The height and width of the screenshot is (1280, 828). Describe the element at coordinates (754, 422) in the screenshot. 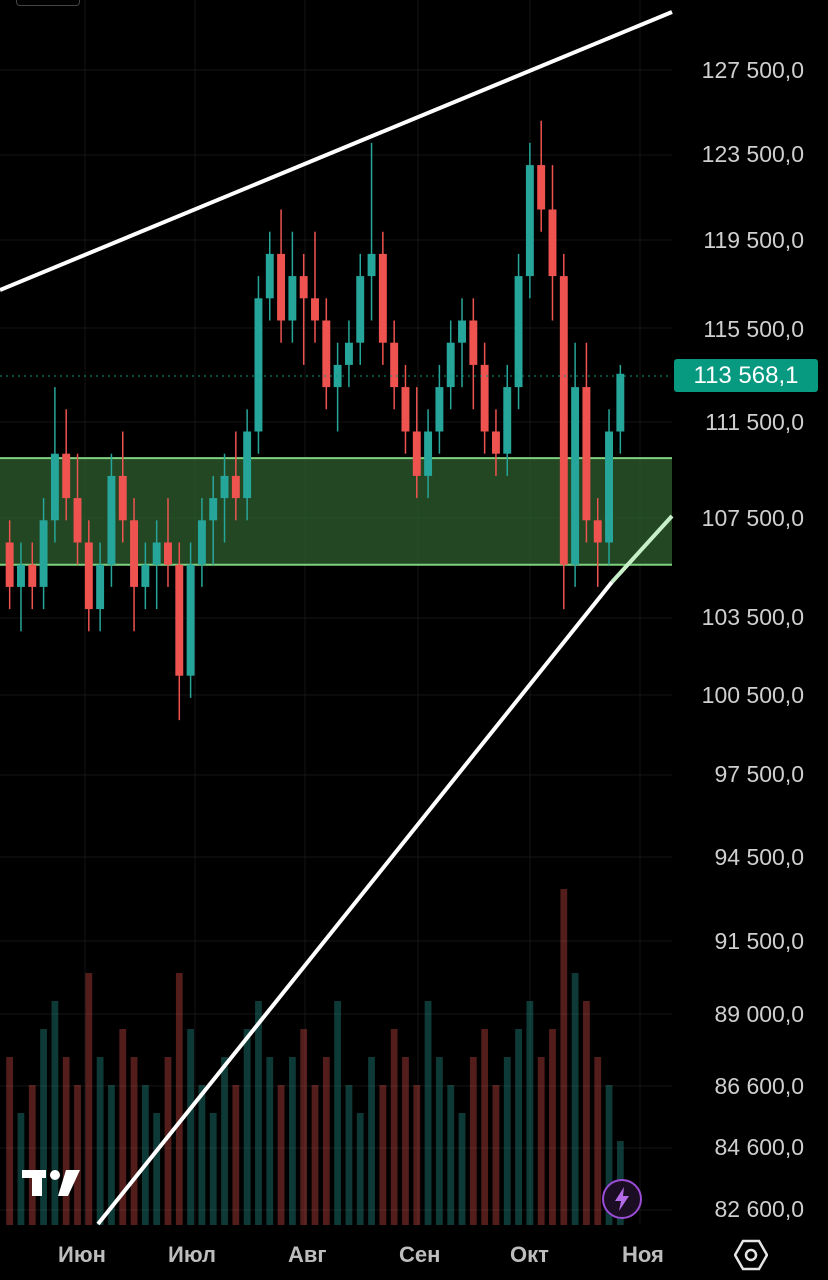

I see `price-axis-label: 111 500,0` at that location.